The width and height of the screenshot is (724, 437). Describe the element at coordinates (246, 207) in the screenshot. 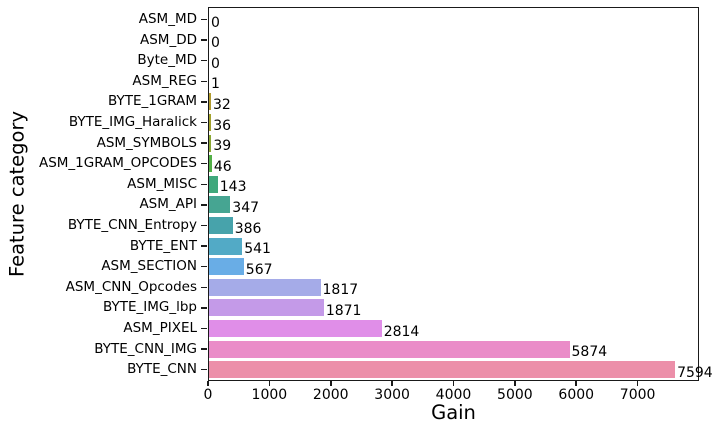

I see `value-label: 347` at that location.